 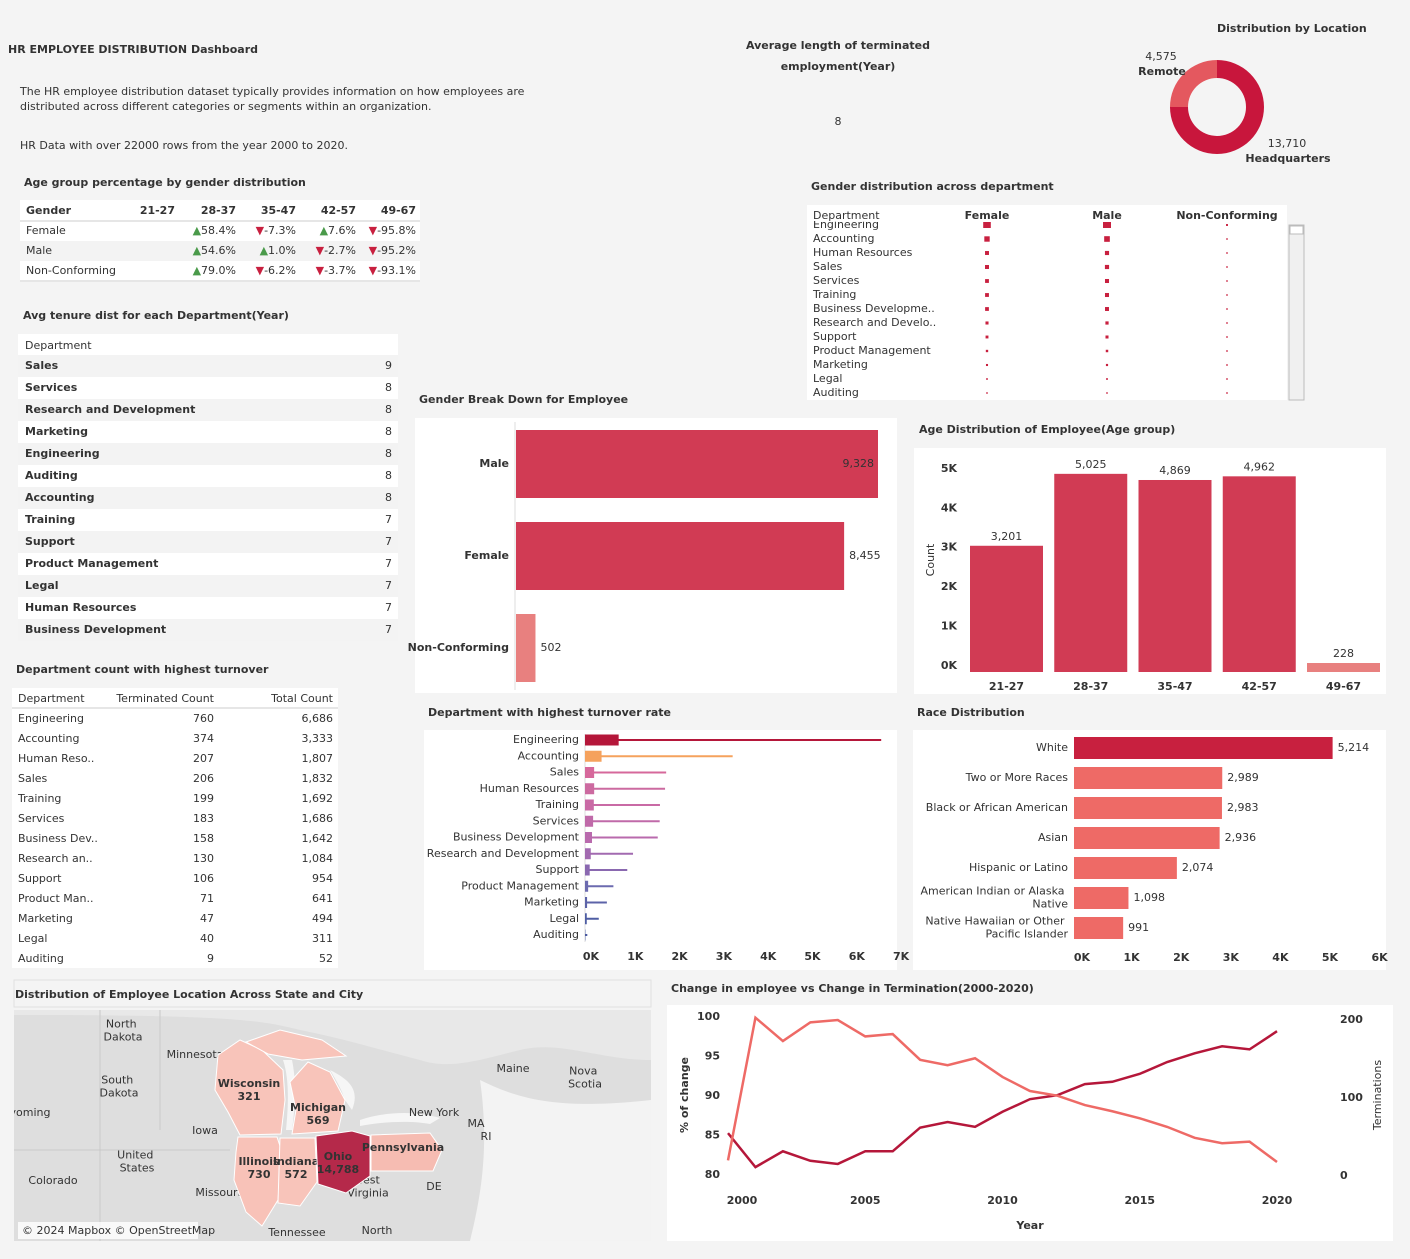 What do you see at coordinates (137, 1161) in the screenshot?
I see `map-label: United States` at bounding box center [137, 1161].